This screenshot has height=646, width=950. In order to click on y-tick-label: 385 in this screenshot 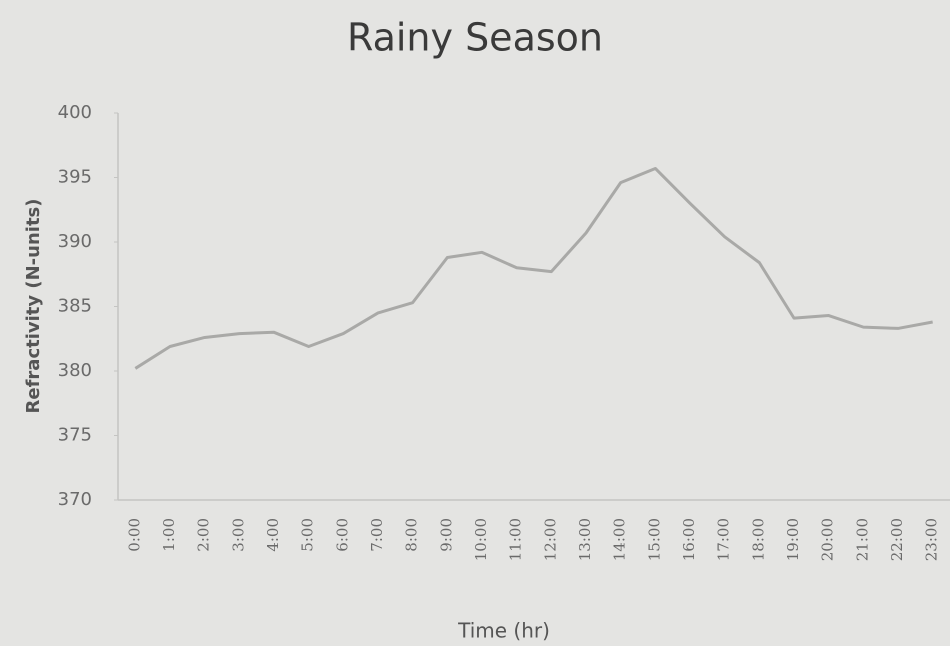, I will do `click(75, 306)`.